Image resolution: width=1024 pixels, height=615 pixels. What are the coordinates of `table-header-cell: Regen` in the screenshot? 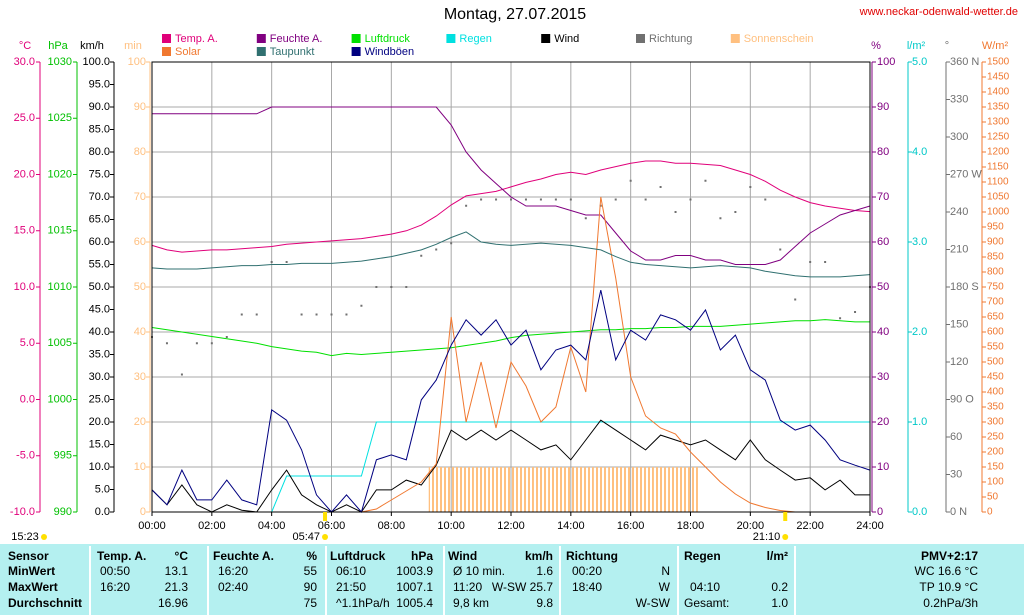 It's located at (702, 556).